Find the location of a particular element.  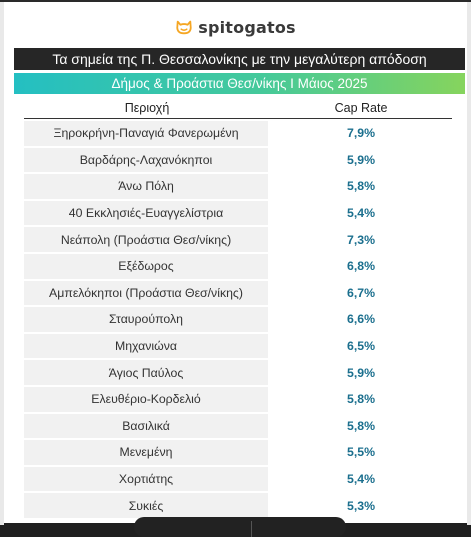

area-cell: Βασιλικά is located at coordinates (146, 426).